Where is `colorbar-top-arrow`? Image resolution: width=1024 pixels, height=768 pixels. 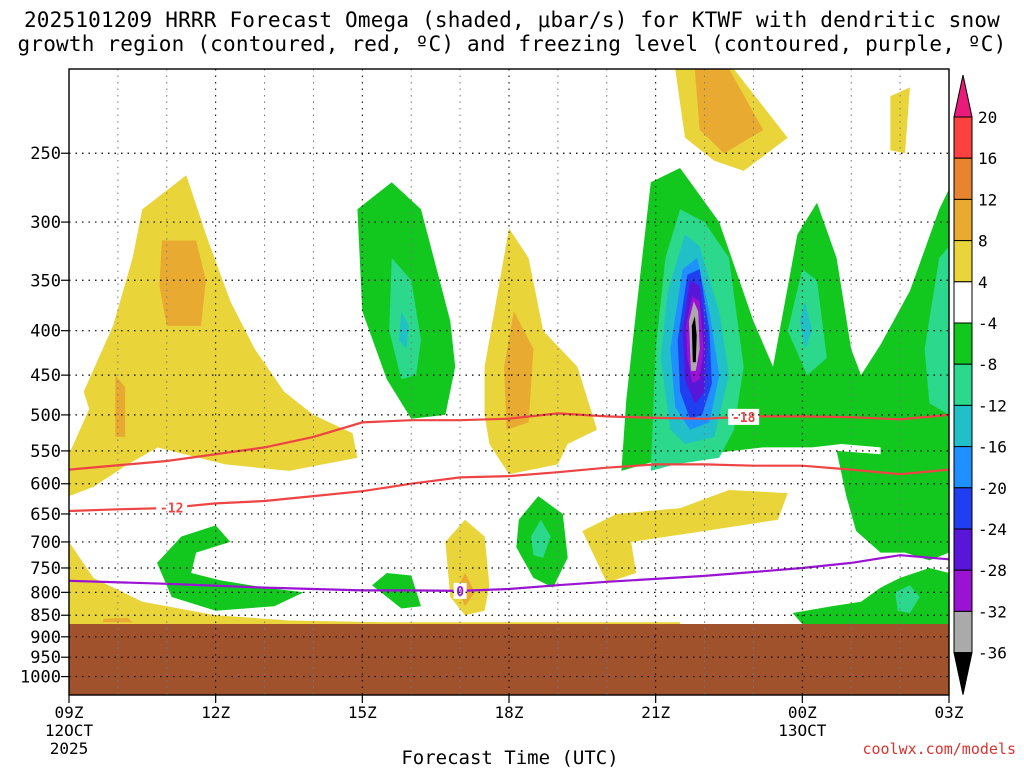 colorbar-top-arrow is located at coordinates (963, 96).